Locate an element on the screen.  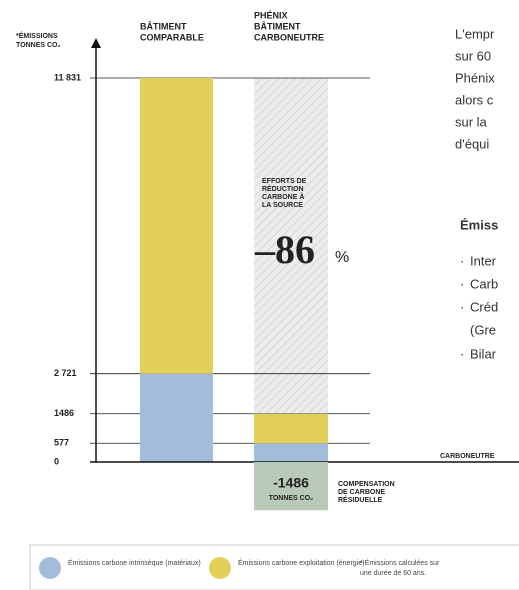
note: * Émissions calculées sur is located at coordinates (400, 562).